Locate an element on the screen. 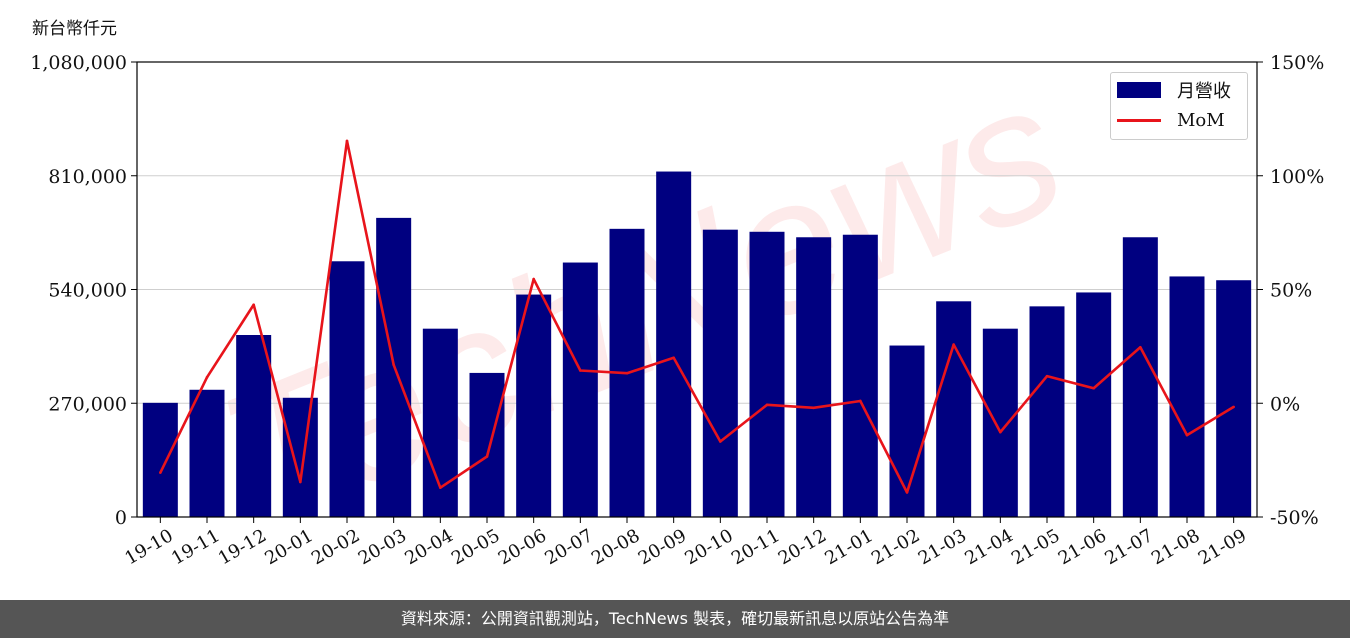 This screenshot has width=1350, height=638. y-axis-unit-label: 新台幣仟元 is located at coordinates (74, 29).